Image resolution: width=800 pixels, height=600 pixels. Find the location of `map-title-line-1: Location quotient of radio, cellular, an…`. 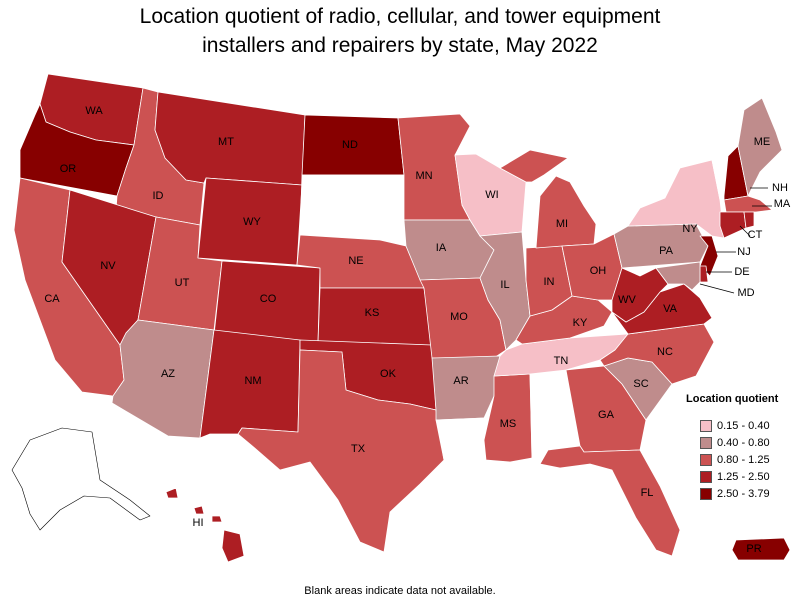

map-title-line-1: Location quotient of radio, cellular, an… is located at coordinates (400, 16).